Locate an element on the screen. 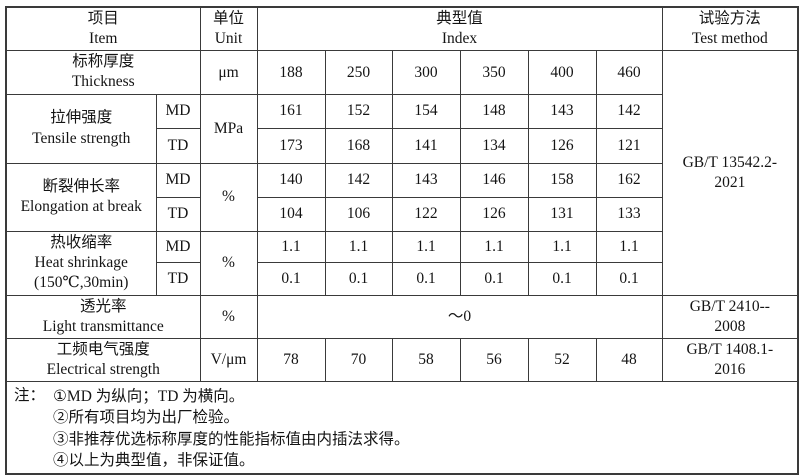 The height and width of the screenshot is (475, 804). test-method-main-cell: GB/T 13542.2- 2021 is located at coordinates (730, 173).